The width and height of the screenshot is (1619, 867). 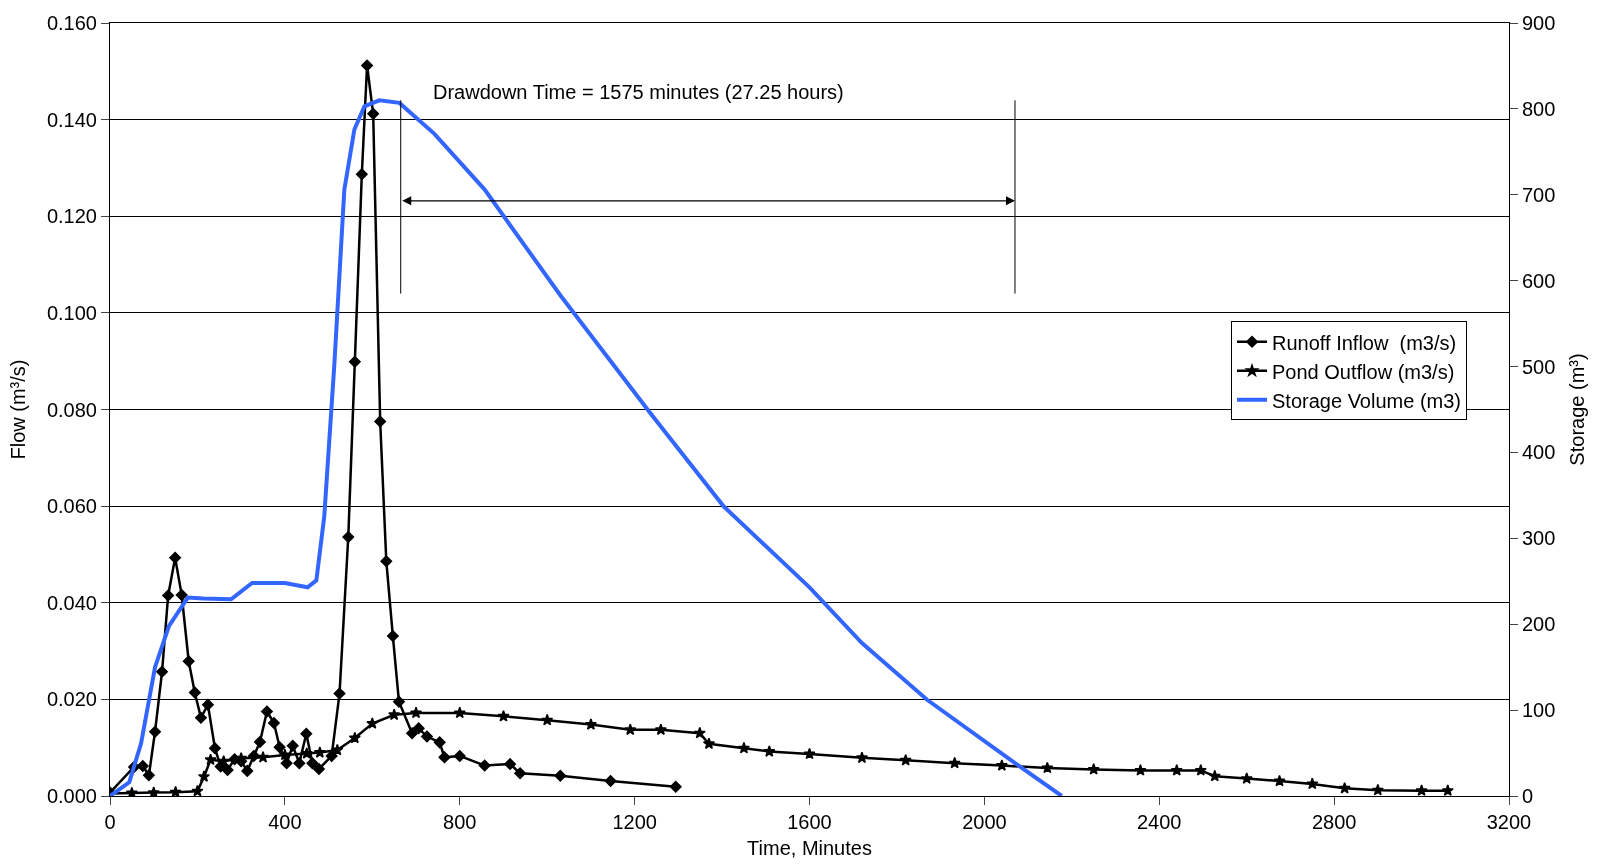 What do you see at coordinates (1334, 822) in the screenshot?
I see `x-tick-label: 2800` at bounding box center [1334, 822].